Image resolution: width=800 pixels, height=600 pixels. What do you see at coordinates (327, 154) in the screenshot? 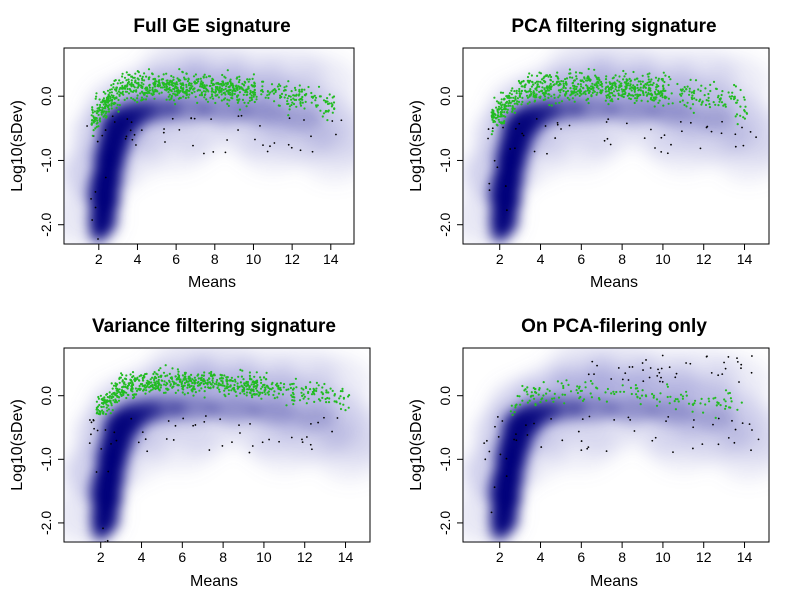
I see `density-cloud` at bounding box center [327, 154].